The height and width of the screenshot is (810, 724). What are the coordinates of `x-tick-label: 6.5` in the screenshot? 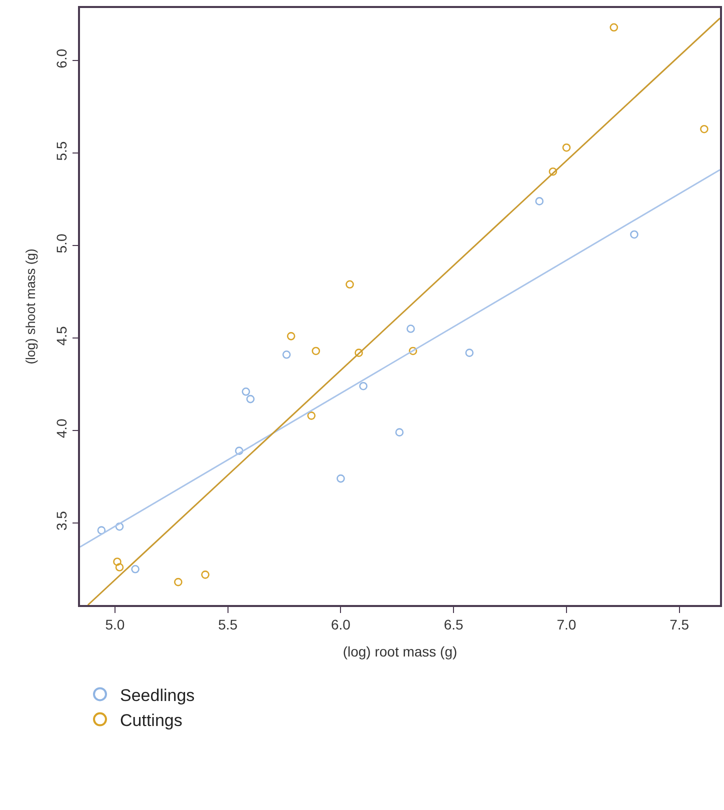 It's located at (454, 624).